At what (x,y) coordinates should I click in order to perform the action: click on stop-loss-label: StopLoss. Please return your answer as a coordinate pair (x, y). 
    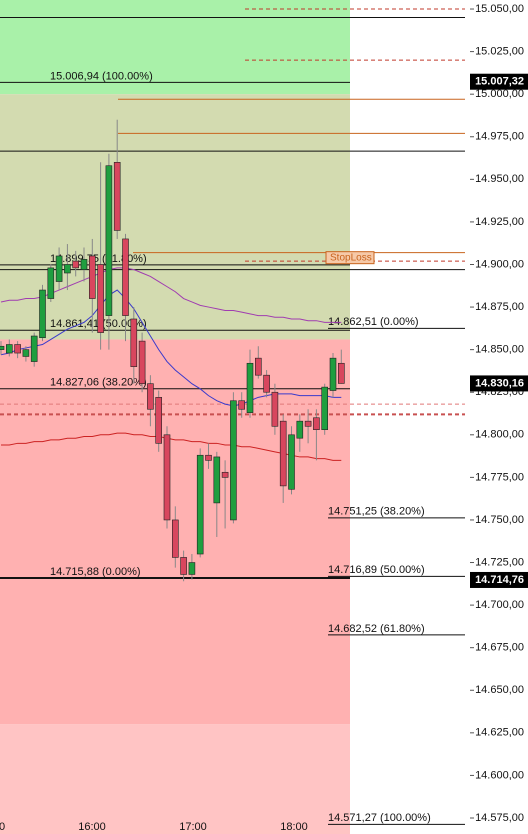
    Looking at the image, I should click on (351, 257).